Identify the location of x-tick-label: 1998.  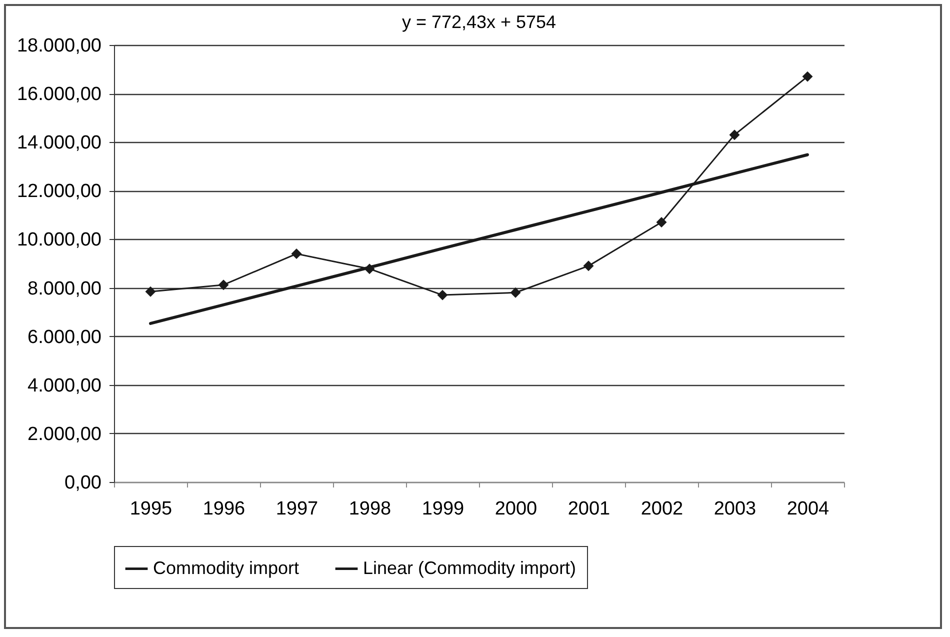
(370, 509).